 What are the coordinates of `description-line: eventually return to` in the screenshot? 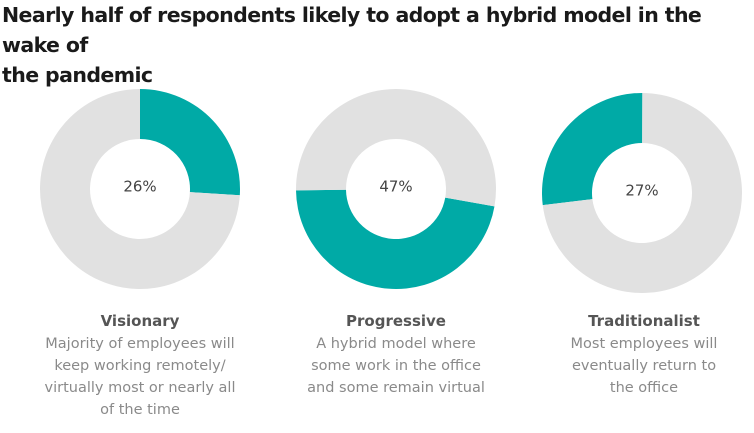 It's located at (644, 366).